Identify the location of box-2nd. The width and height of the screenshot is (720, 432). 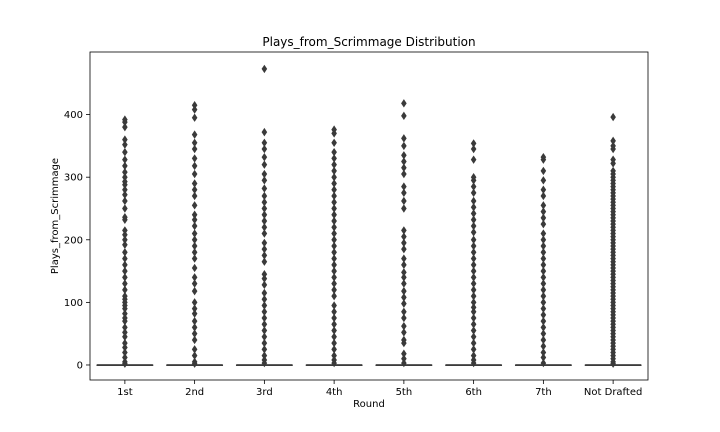
(195, 234).